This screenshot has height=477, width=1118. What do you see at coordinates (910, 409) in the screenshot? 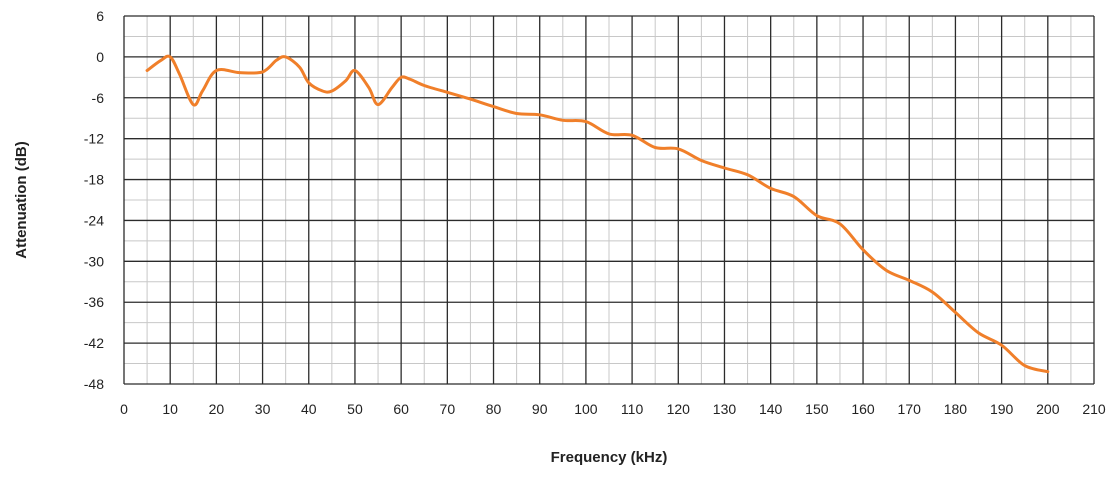
I see `x-tick-label: 170` at bounding box center [910, 409].